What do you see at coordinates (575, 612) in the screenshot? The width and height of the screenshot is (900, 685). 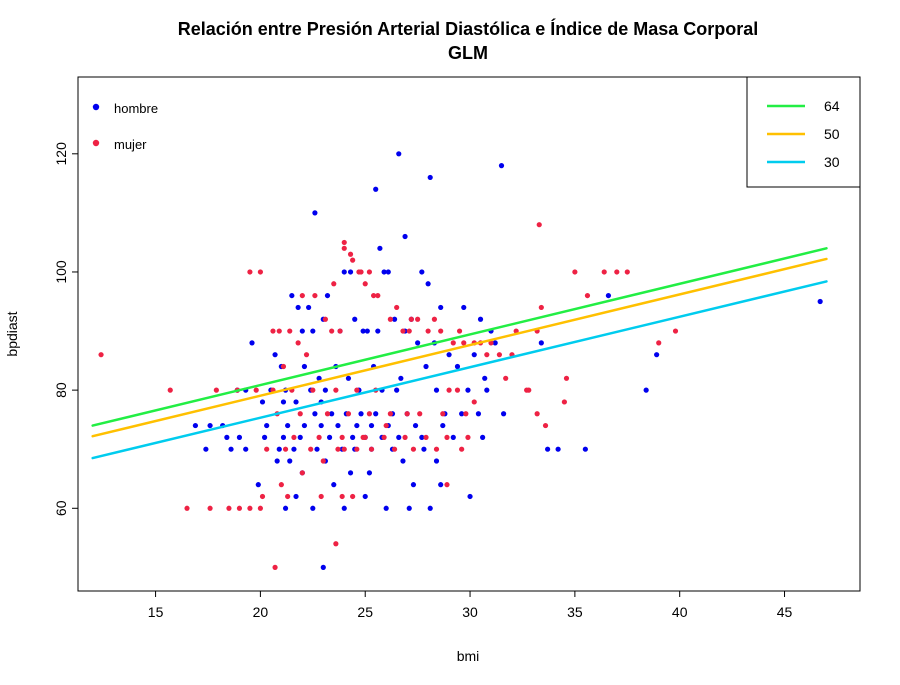 I see `x-tick-label-35: 35` at bounding box center [575, 612].